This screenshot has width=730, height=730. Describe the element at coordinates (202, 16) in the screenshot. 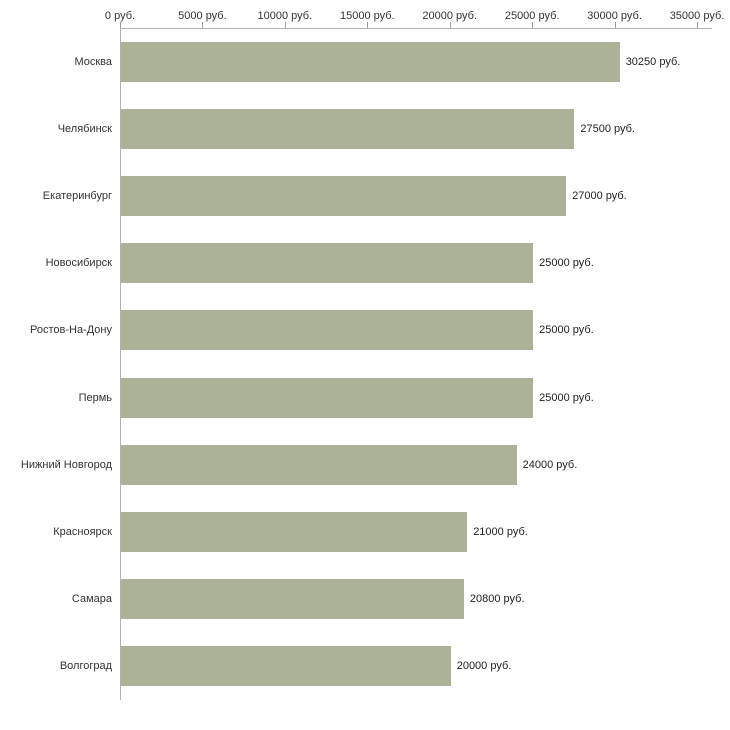

I see `x-axis-tick-label: 5000 руб.` at that location.